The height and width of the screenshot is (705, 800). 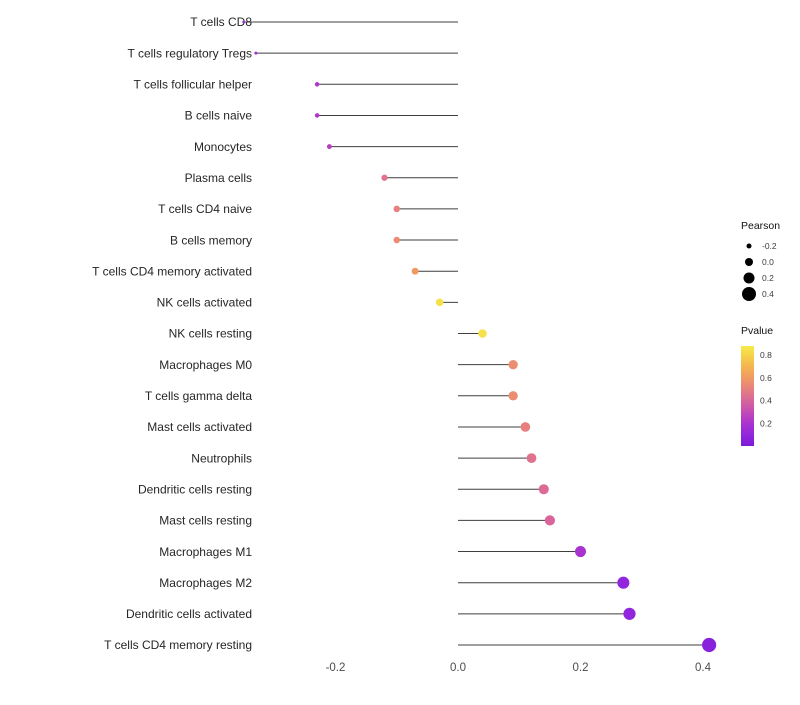 I want to click on size-legend-label: -0.2, so click(x=769, y=246).